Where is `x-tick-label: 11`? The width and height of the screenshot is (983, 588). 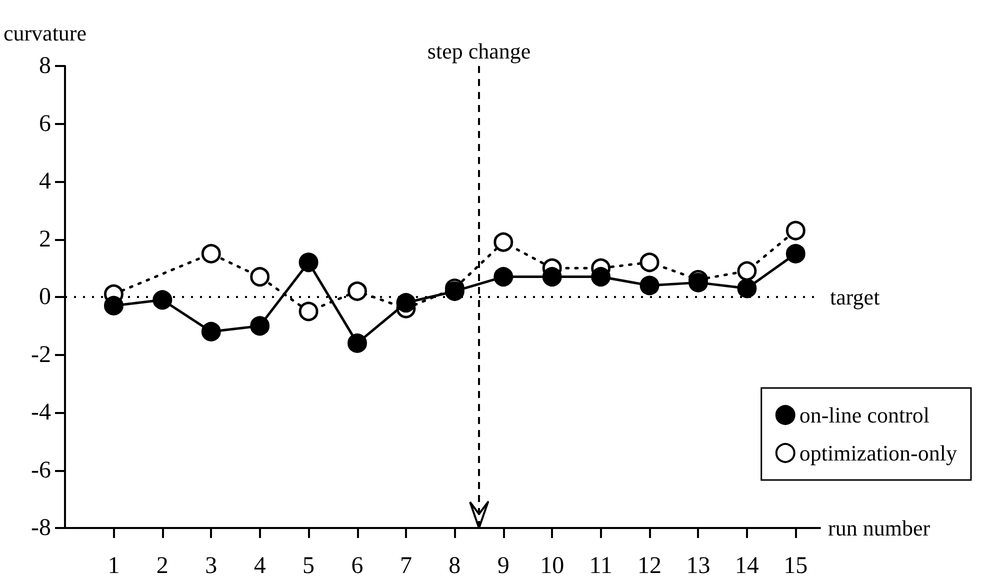 x-tick-label: 11 is located at coordinates (600, 566).